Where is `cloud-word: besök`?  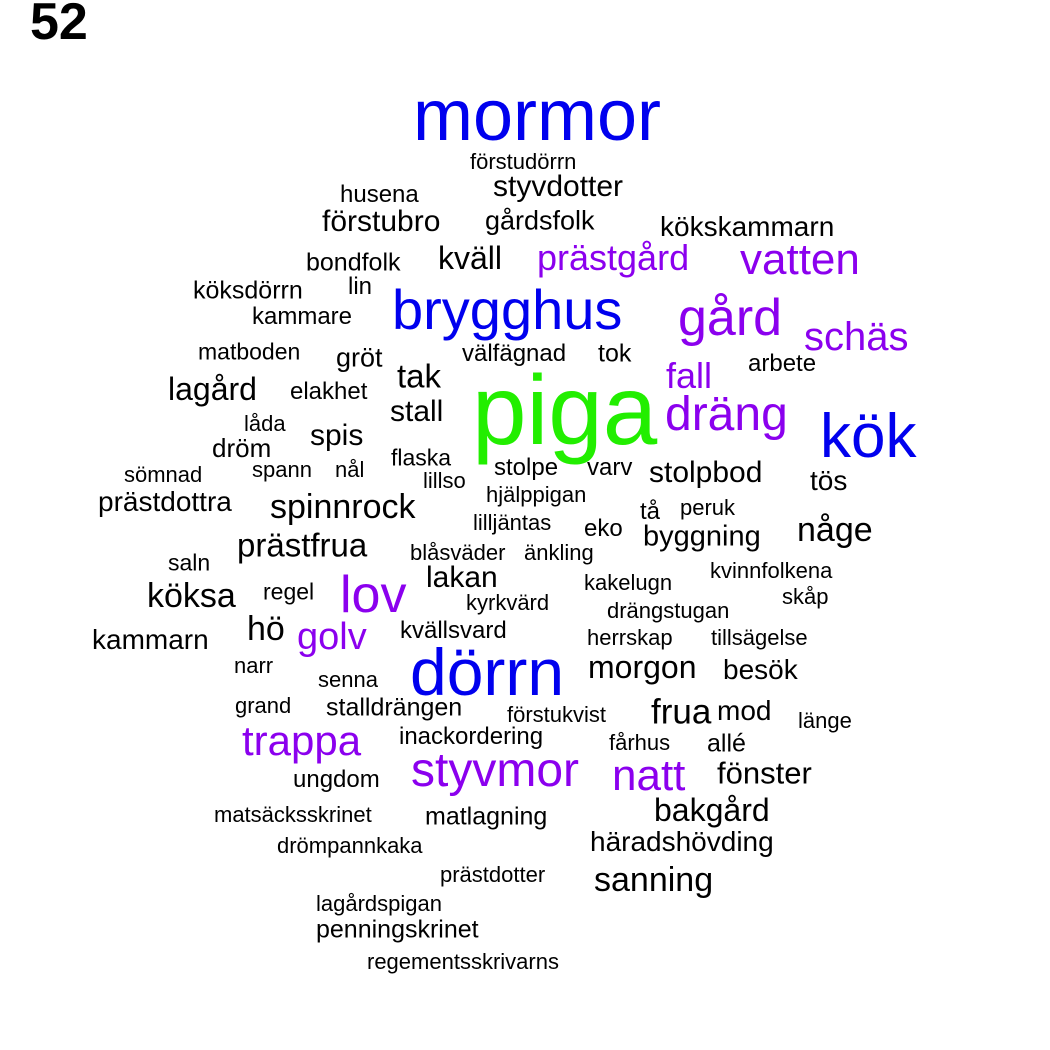 cloud-word: besök is located at coordinates (760, 669).